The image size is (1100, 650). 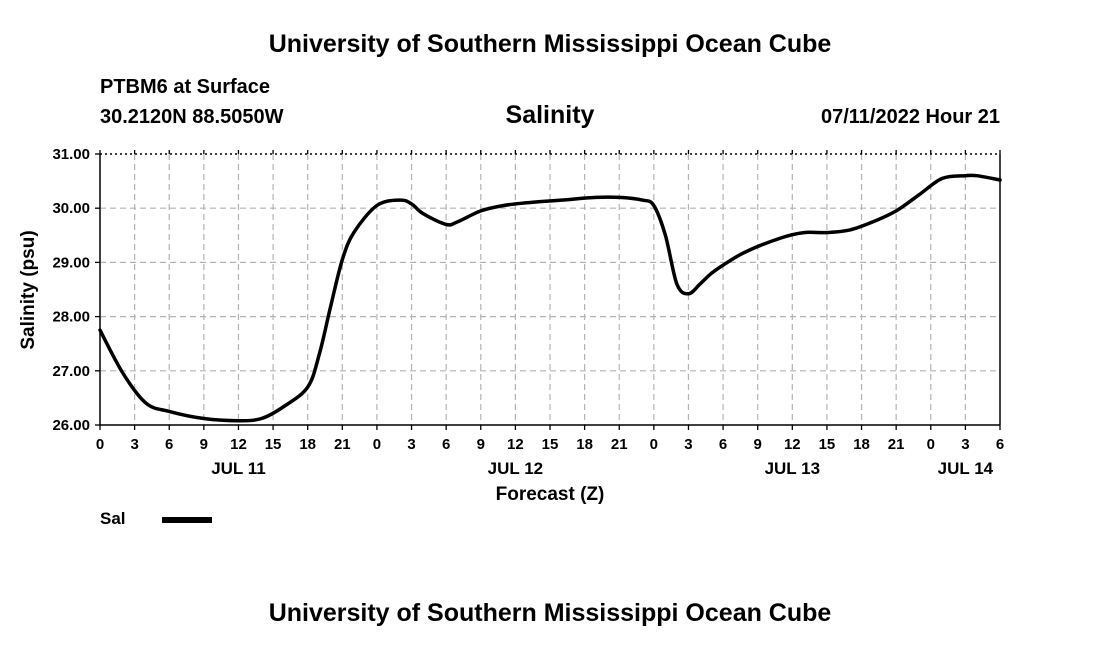 I want to click on chart-title: Salinity, so click(x=550, y=115).